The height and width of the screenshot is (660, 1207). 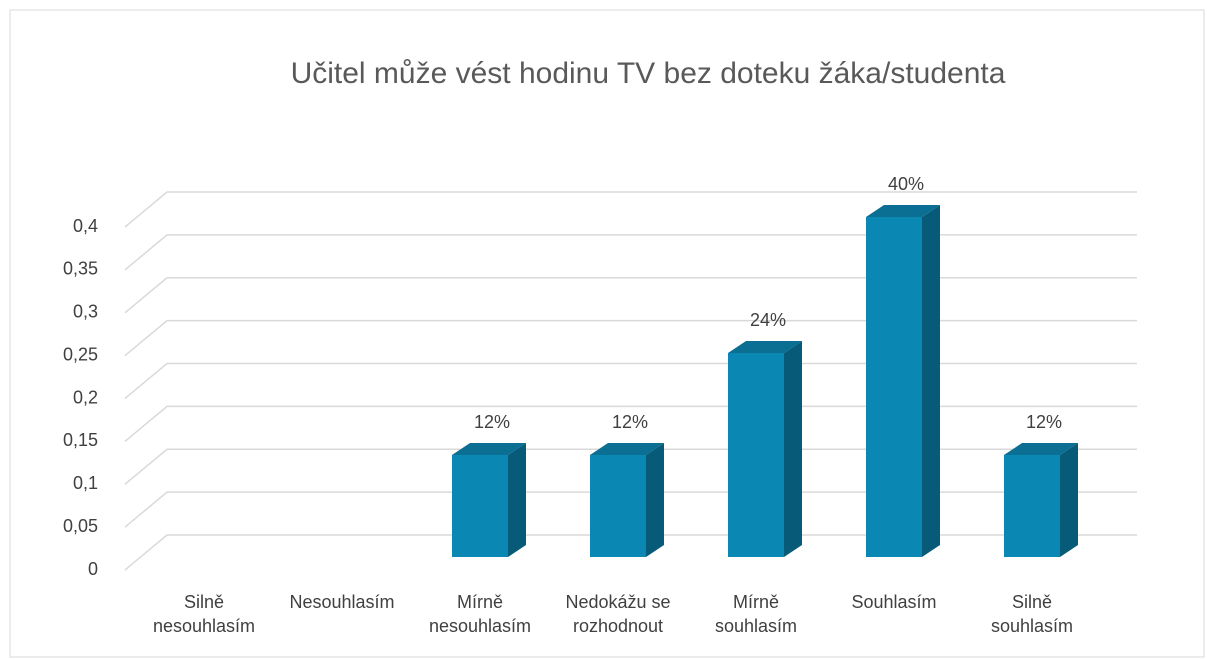 I want to click on data-label: 40%, so click(x=906, y=184).